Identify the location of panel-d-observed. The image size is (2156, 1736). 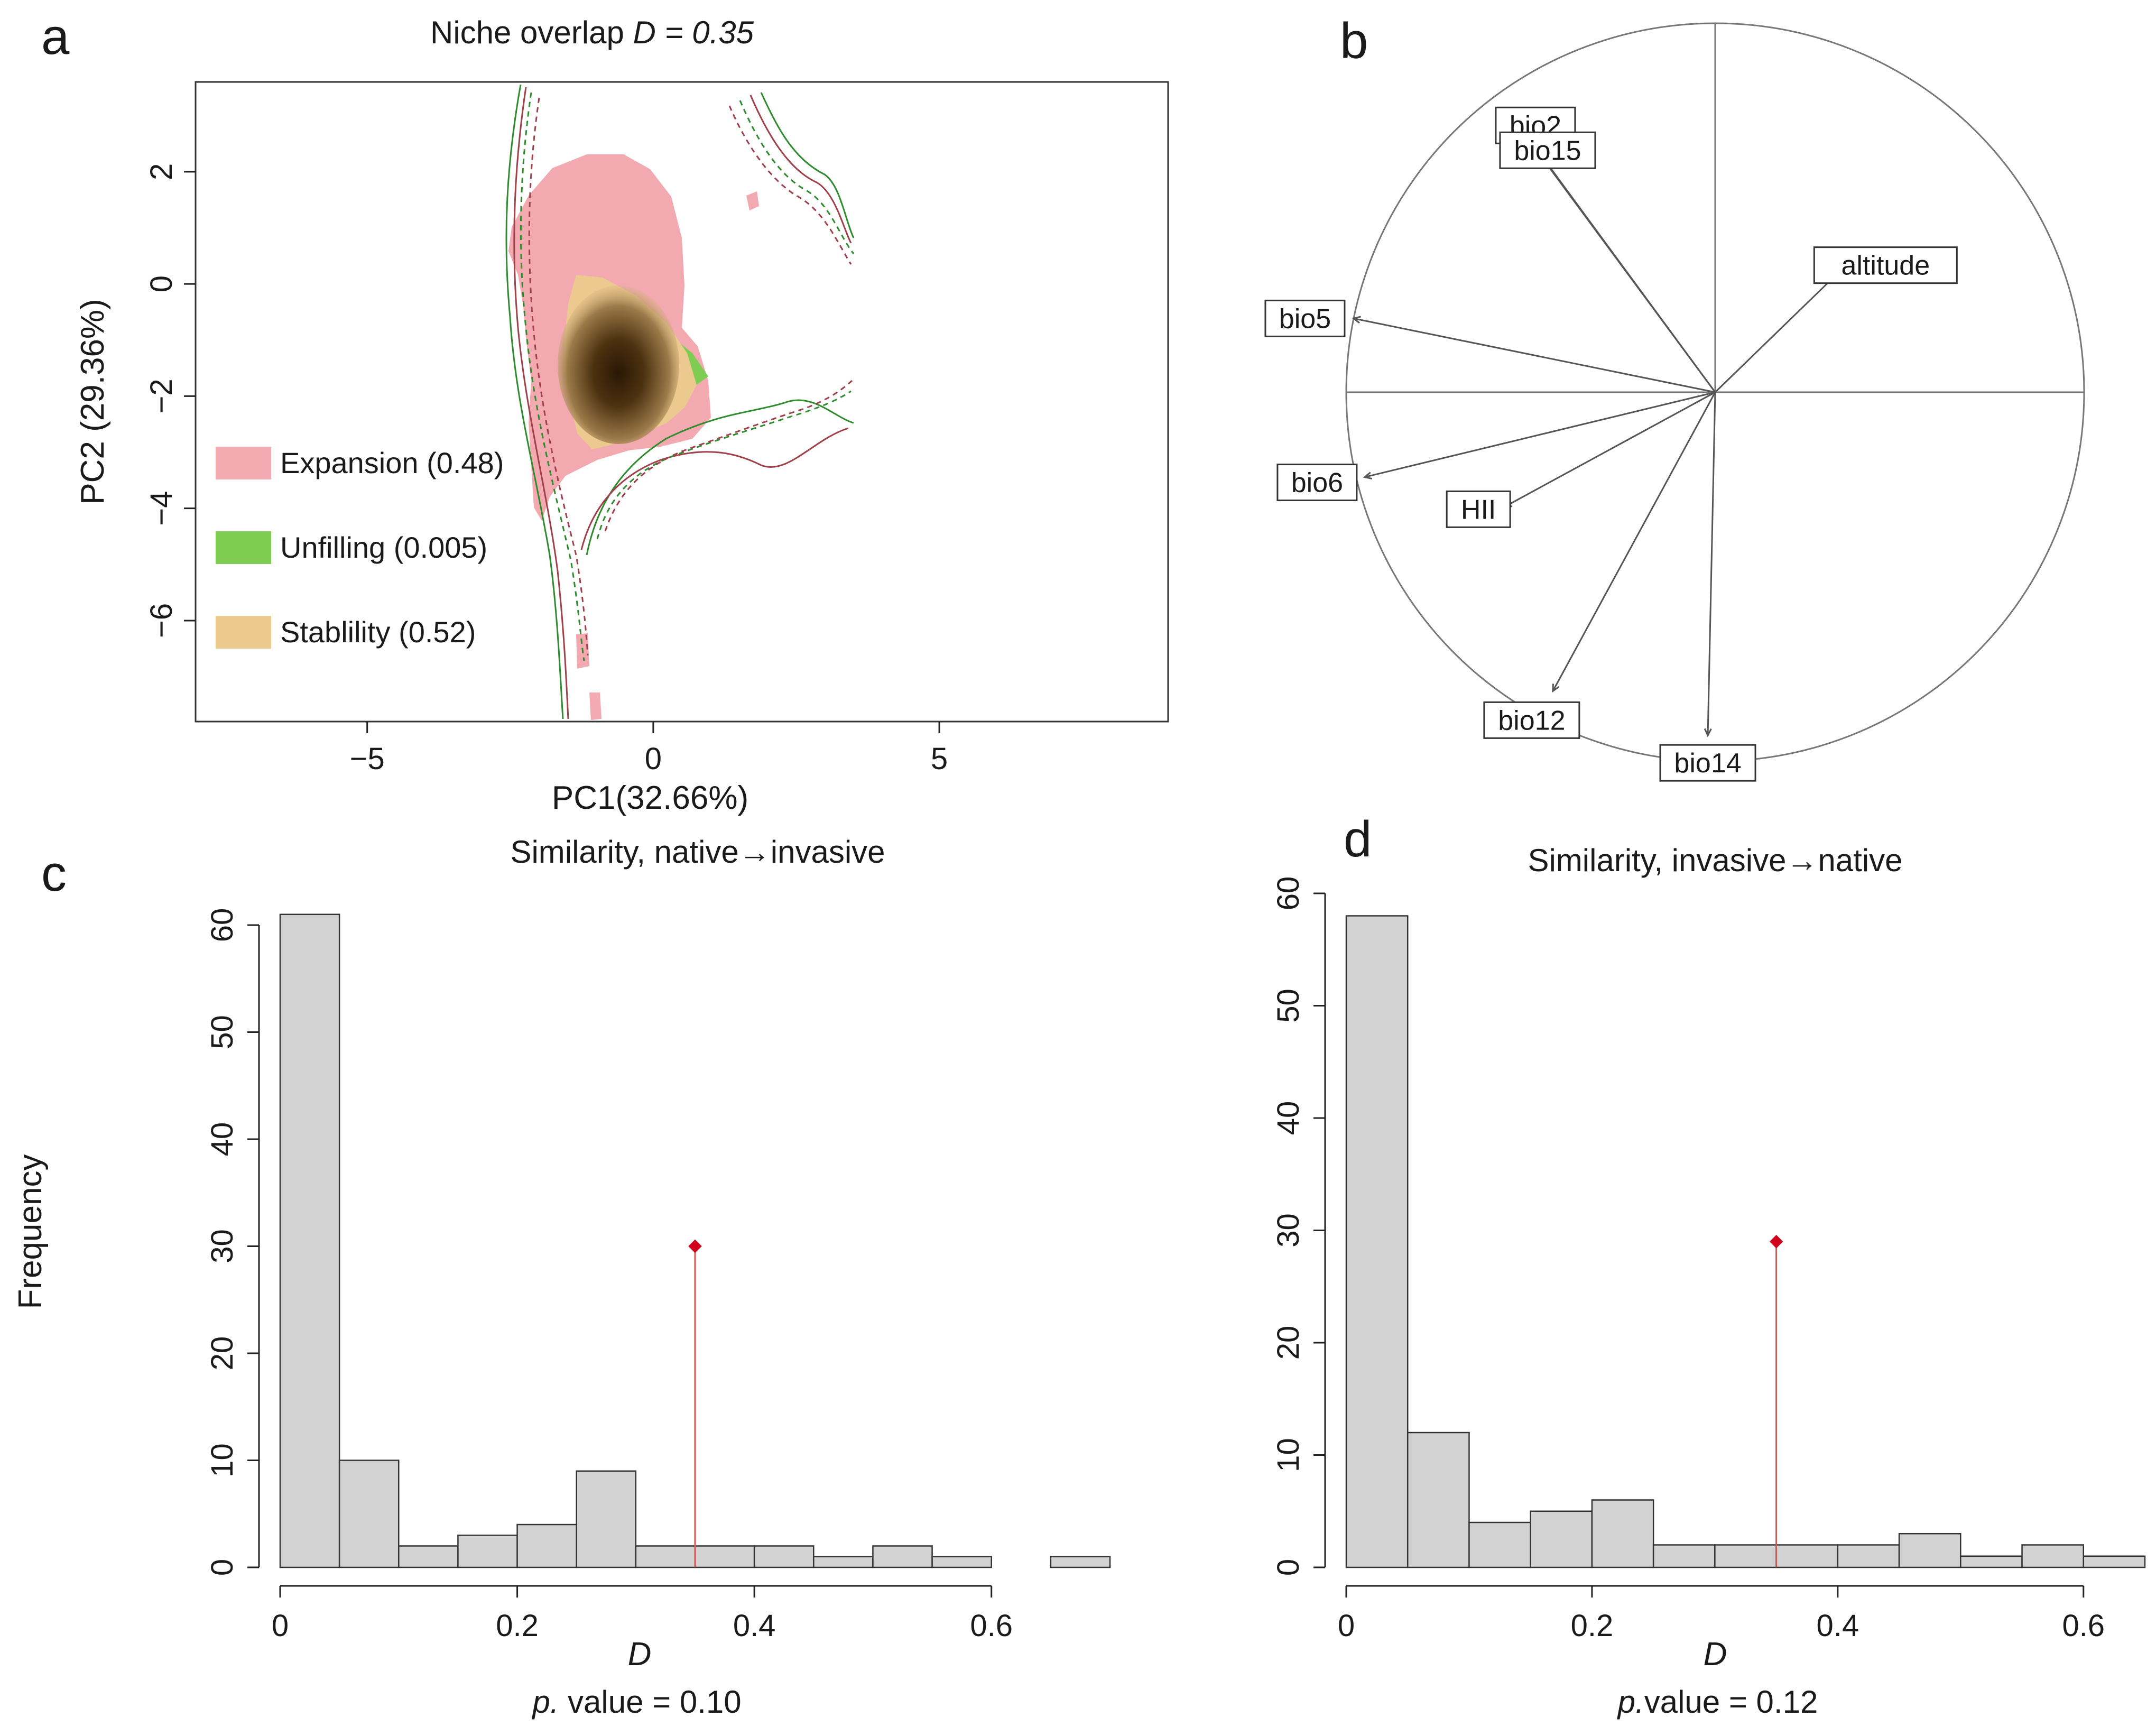
(1776, 1401).